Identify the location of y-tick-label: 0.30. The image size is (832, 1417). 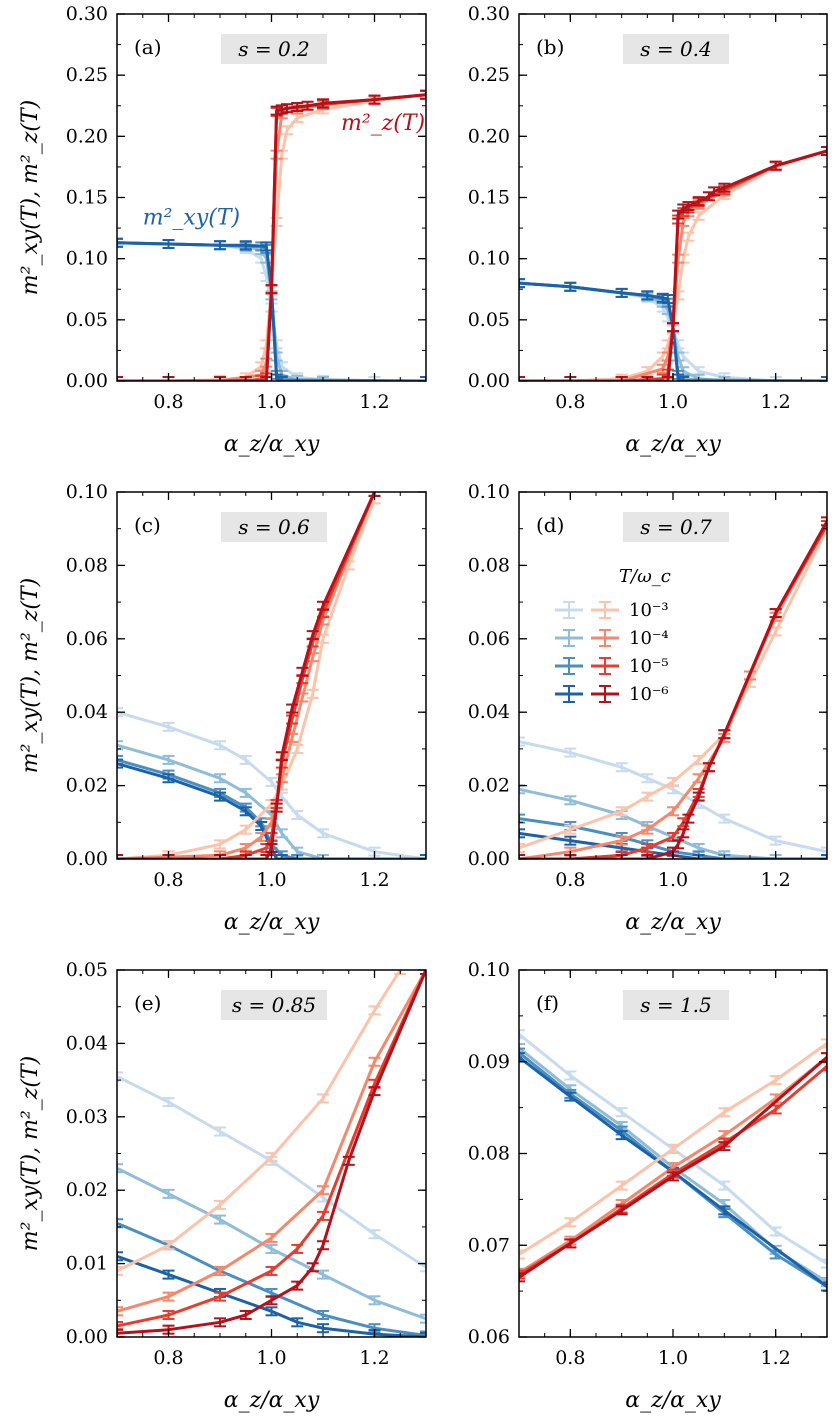
(489, 14).